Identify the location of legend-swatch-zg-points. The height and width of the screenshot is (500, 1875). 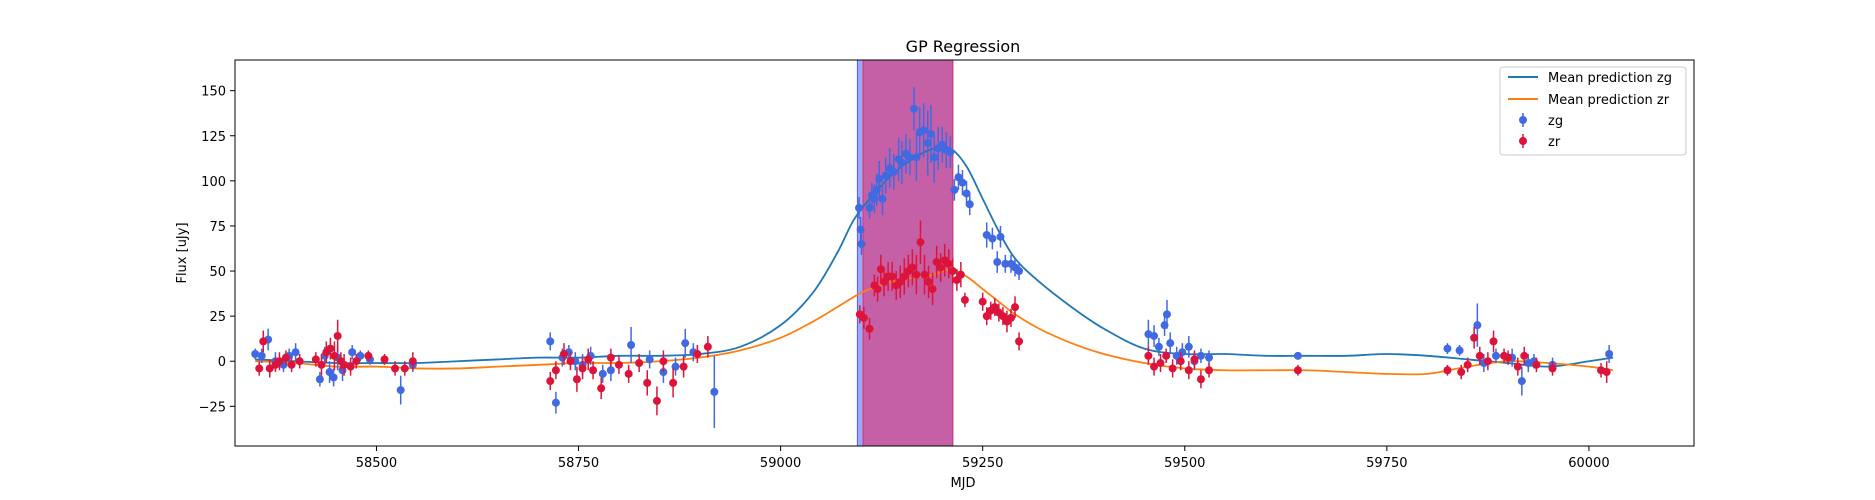
(1523, 120).